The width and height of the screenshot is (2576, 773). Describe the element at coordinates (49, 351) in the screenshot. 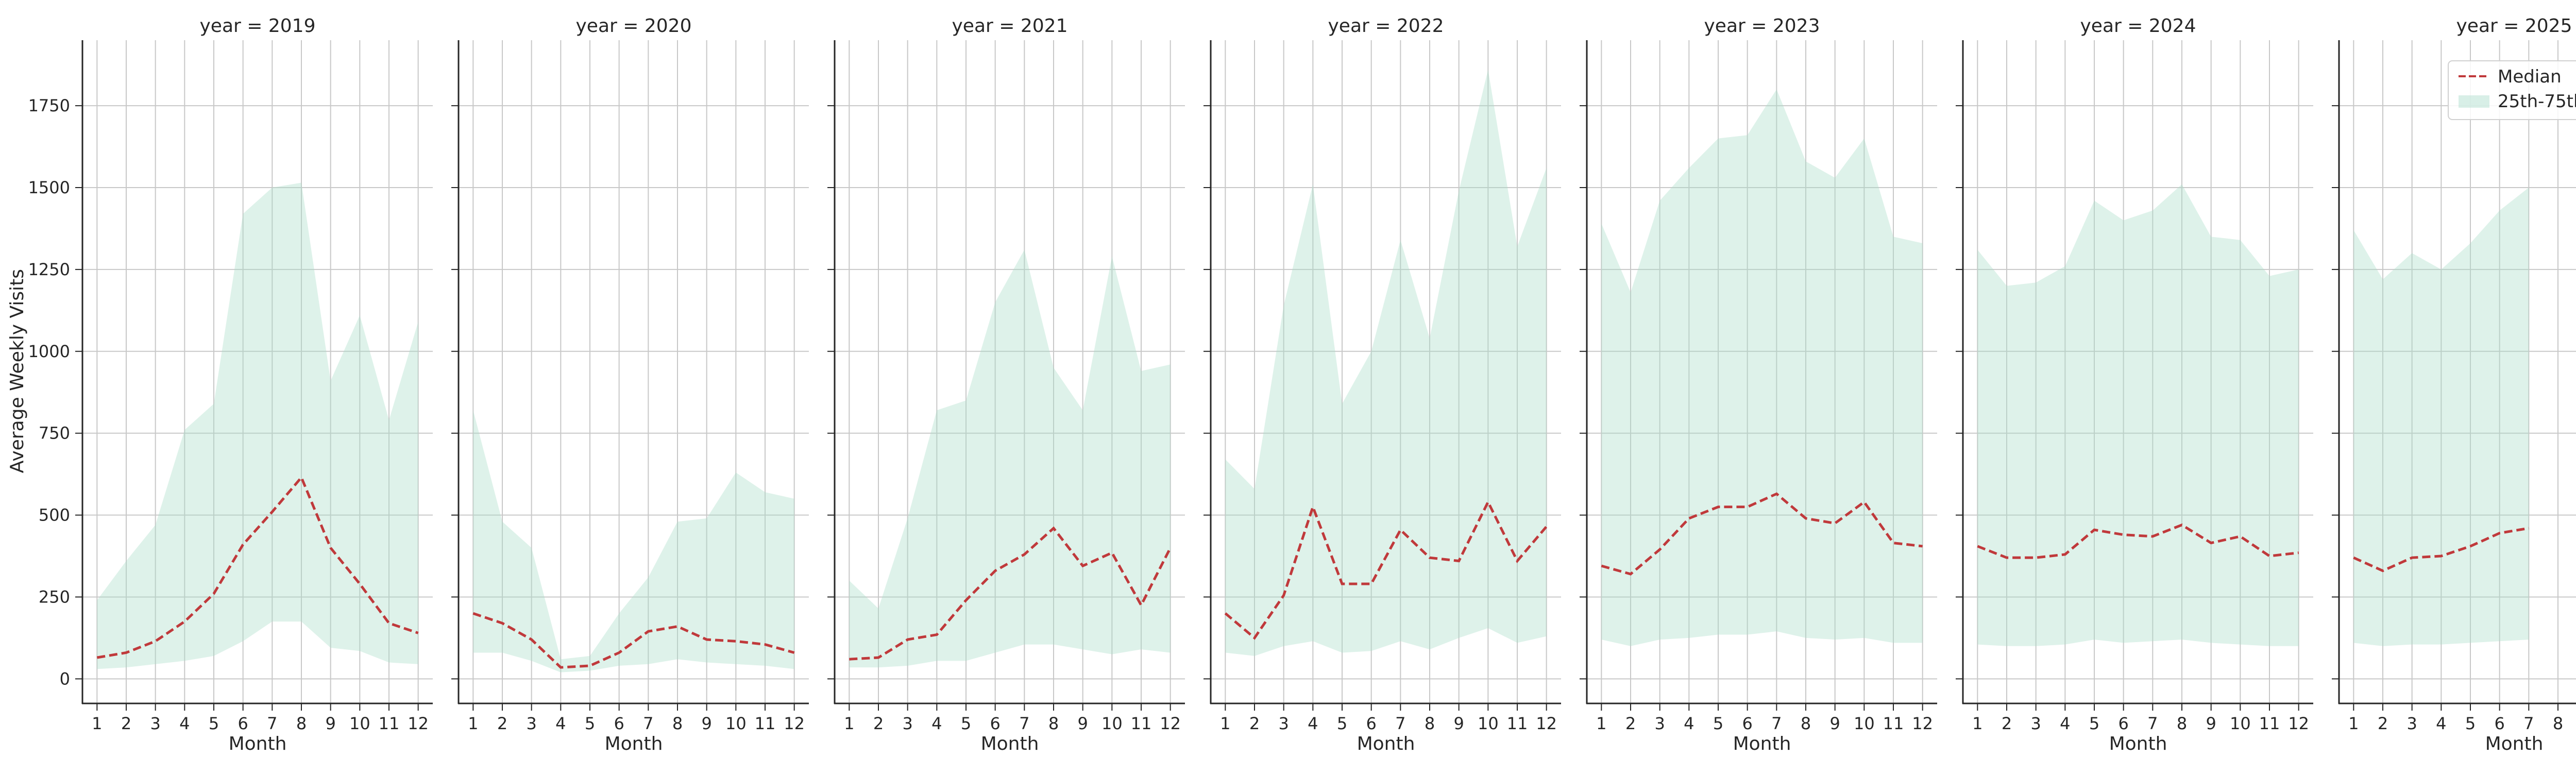

I see `y-tick-label: 1000` at that location.